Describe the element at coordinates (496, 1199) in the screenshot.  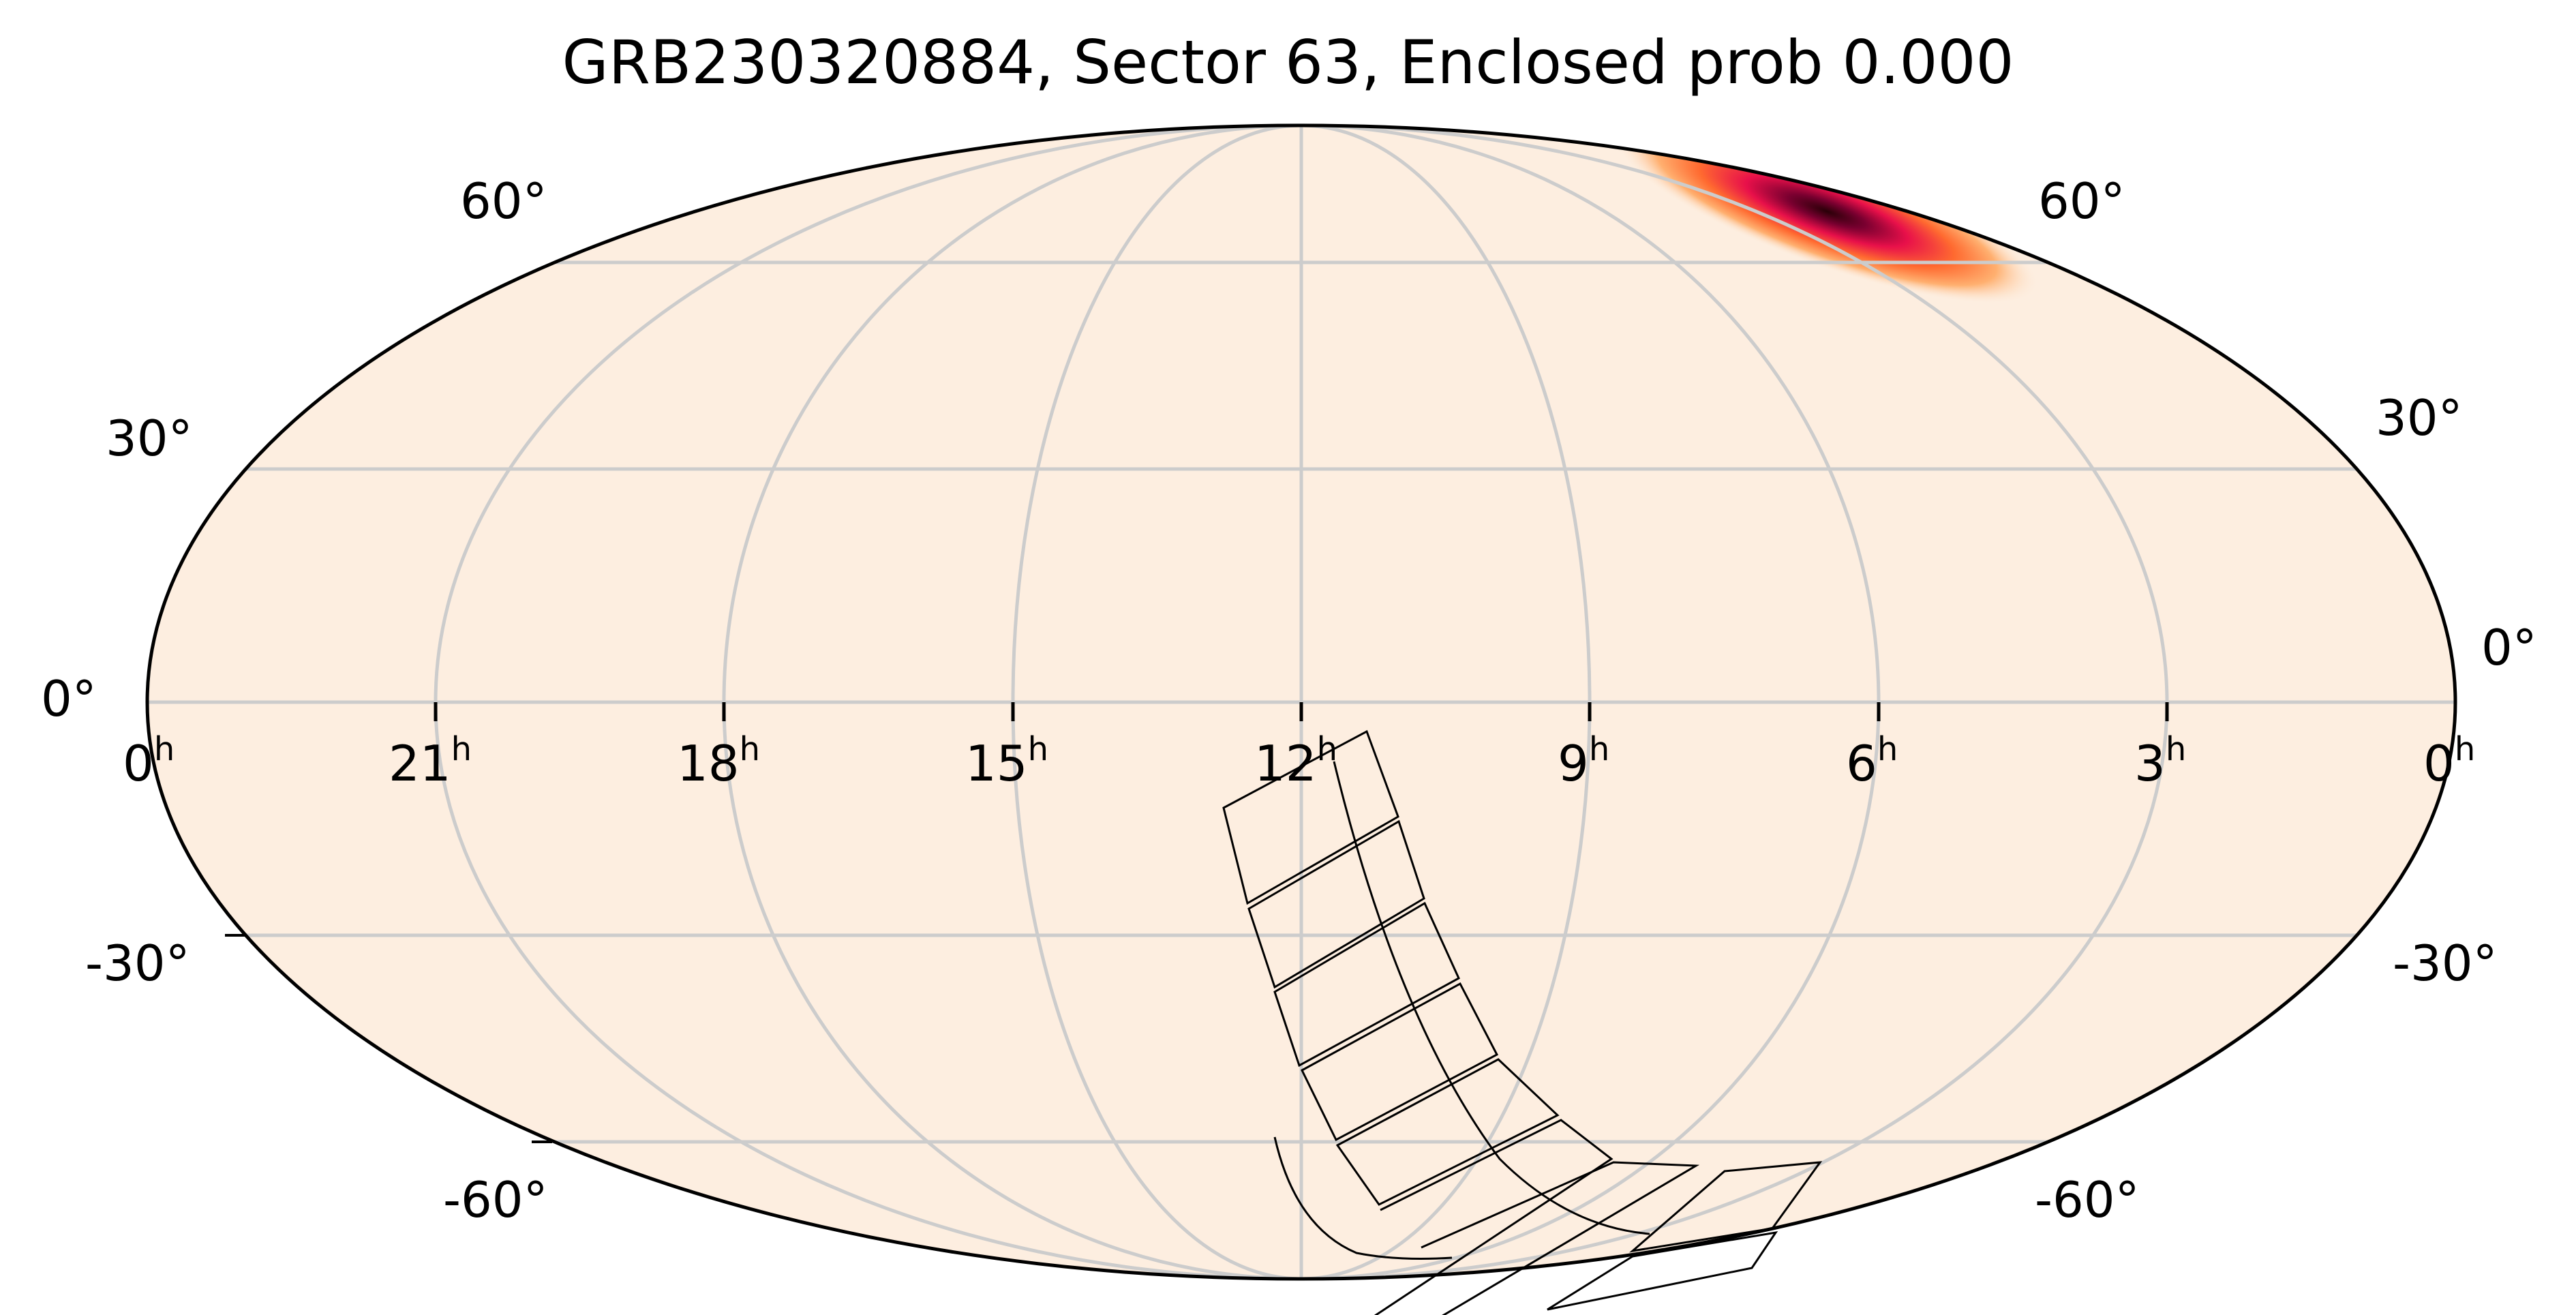
I see `dec-label-left-m60: -60°` at that location.